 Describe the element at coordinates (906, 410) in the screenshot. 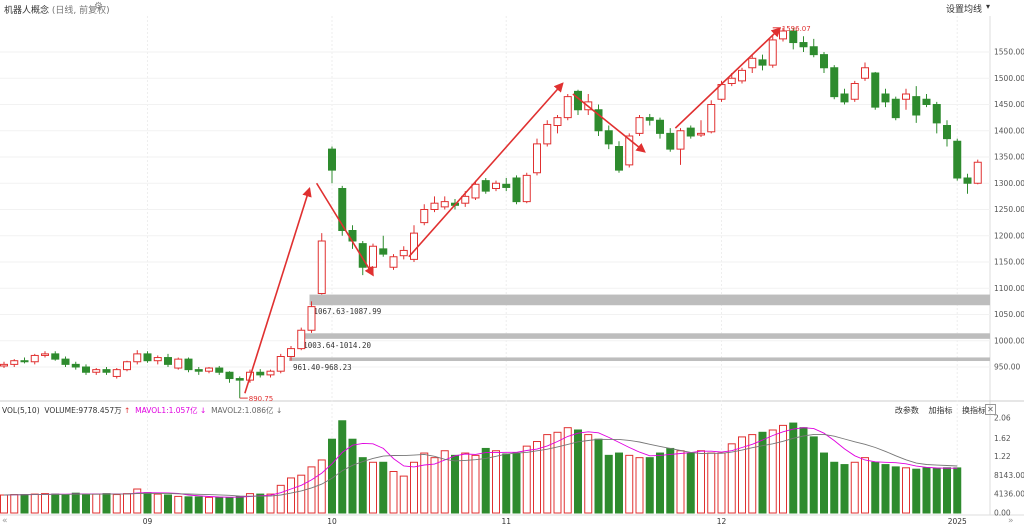

I see `edit-params-button: 改参数` at that location.